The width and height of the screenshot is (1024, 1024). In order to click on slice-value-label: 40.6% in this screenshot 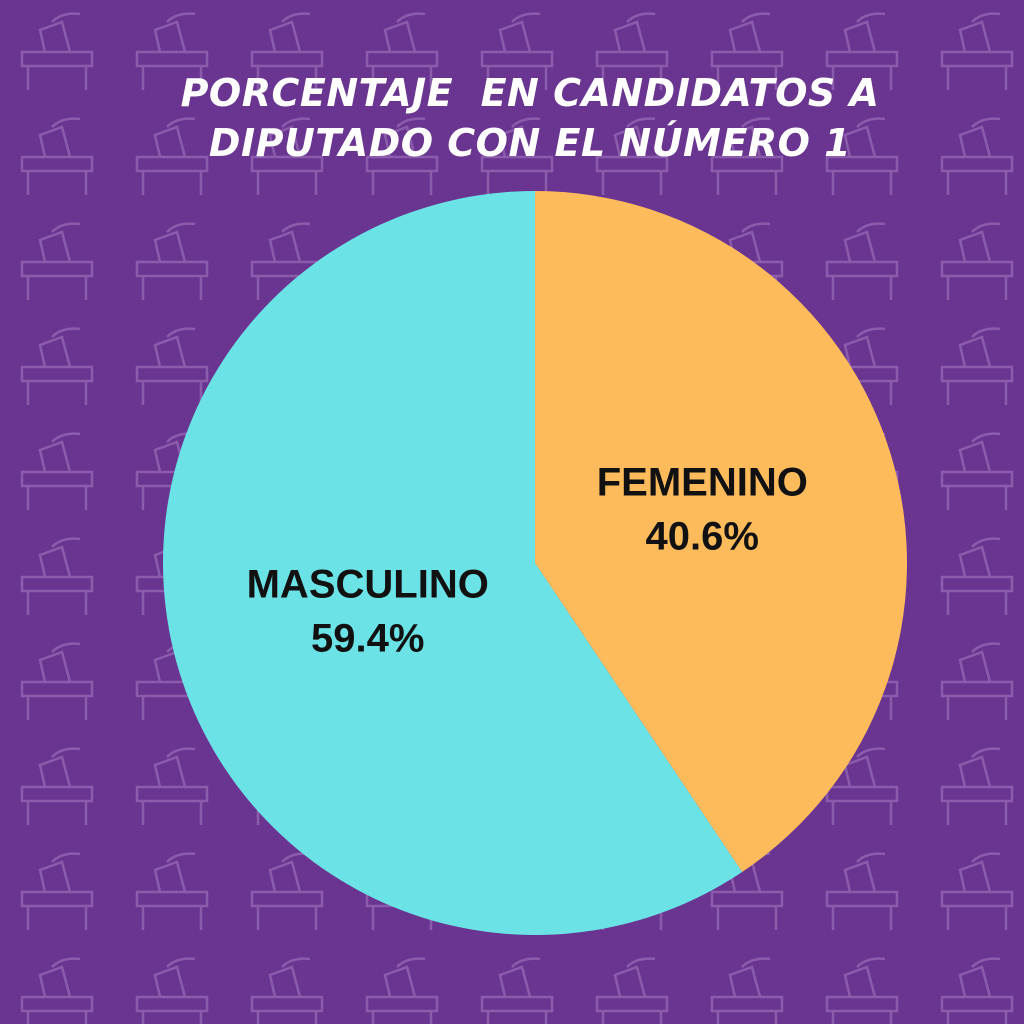, I will do `click(702, 537)`.